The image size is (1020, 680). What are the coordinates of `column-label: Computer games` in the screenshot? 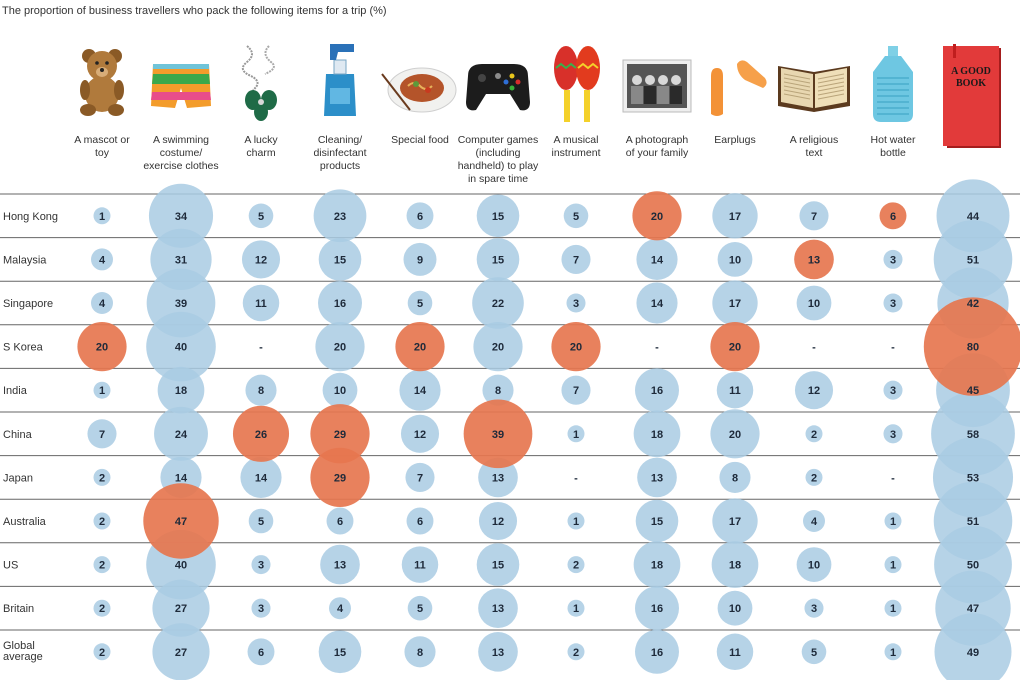 It's located at (498, 140).